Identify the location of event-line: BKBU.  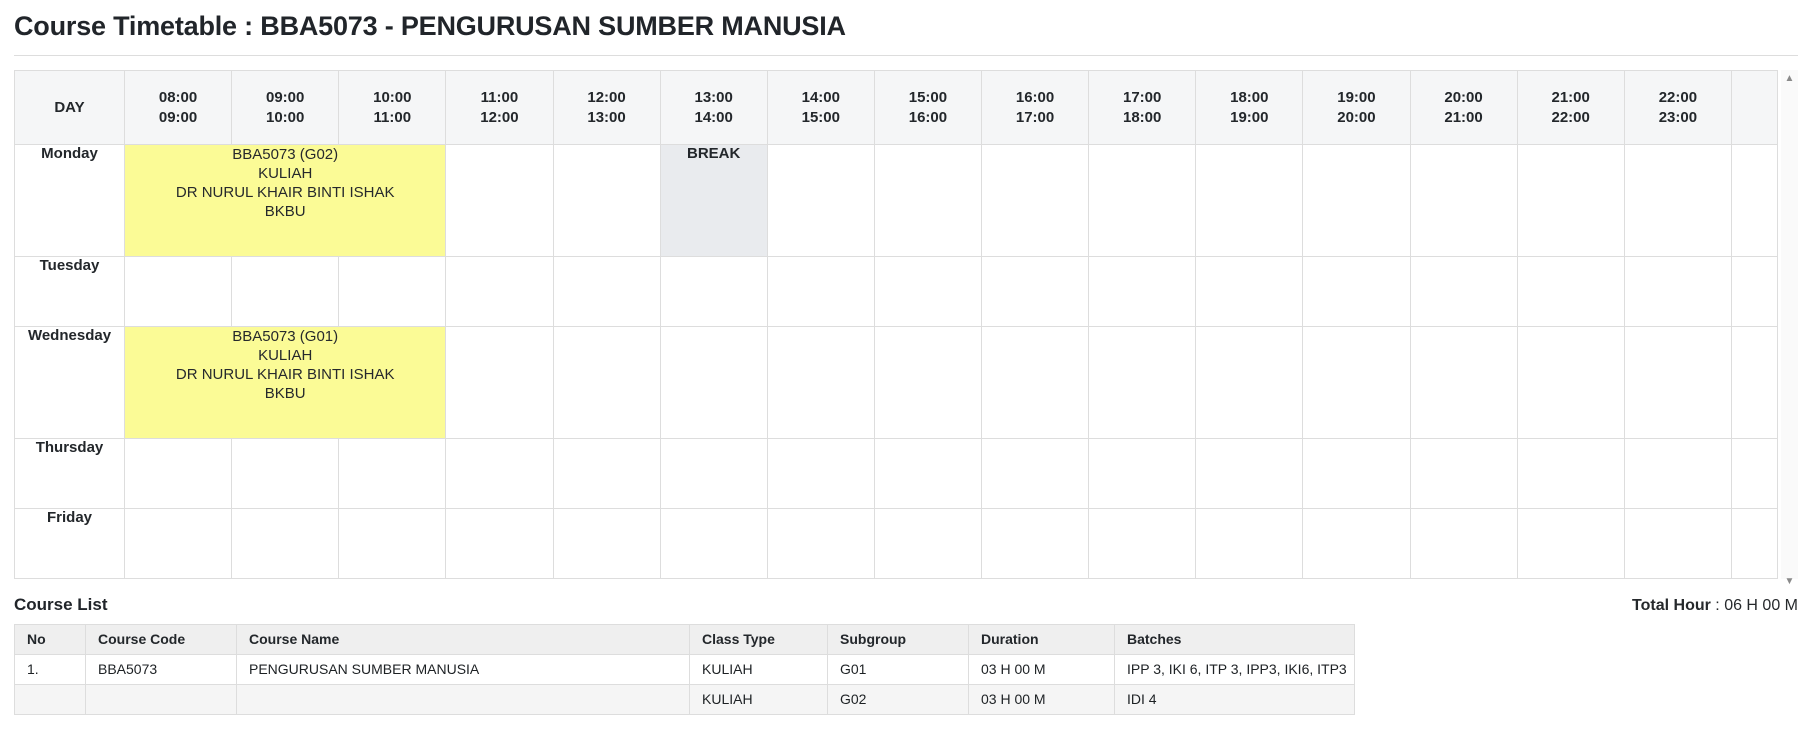
(285, 211).